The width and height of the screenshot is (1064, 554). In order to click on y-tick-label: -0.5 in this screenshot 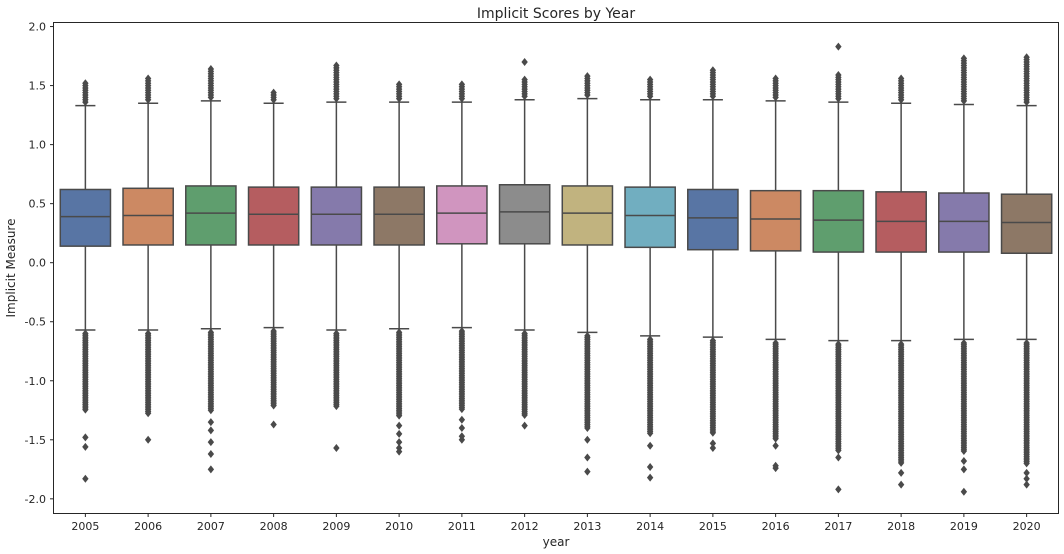, I will do `click(35, 322)`.